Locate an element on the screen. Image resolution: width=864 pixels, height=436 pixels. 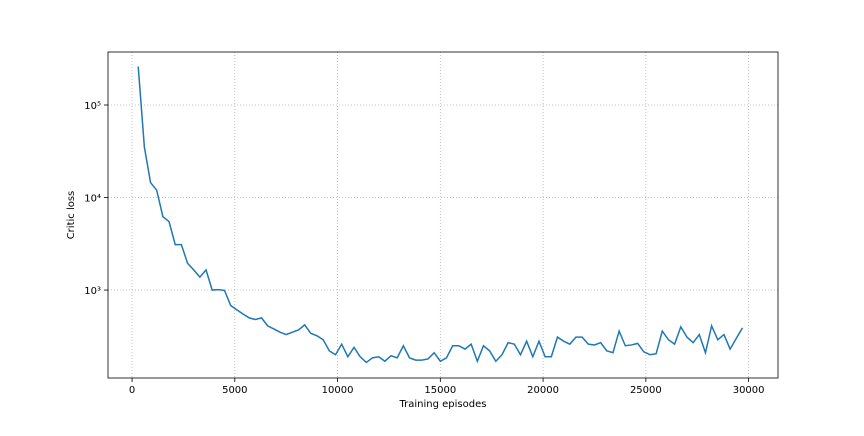
y-tick-label: 10³ is located at coordinates (92, 291).